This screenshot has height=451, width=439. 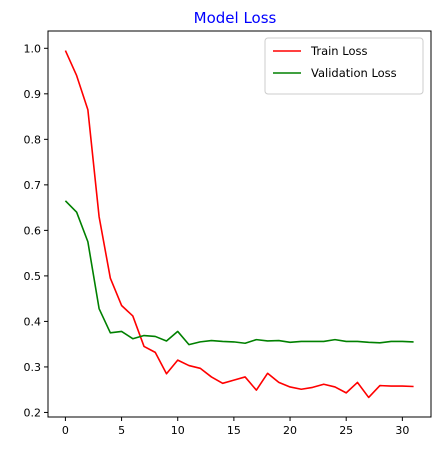 I want to click on y-tick-label: 0.2, so click(x=33, y=412).